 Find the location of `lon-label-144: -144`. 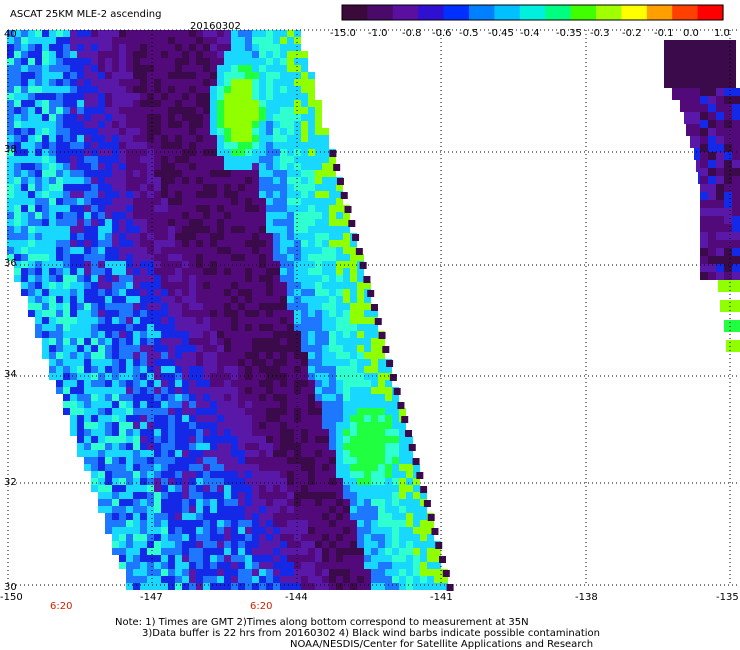

lon-label-144: -144 is located at coordinates (296, 597).